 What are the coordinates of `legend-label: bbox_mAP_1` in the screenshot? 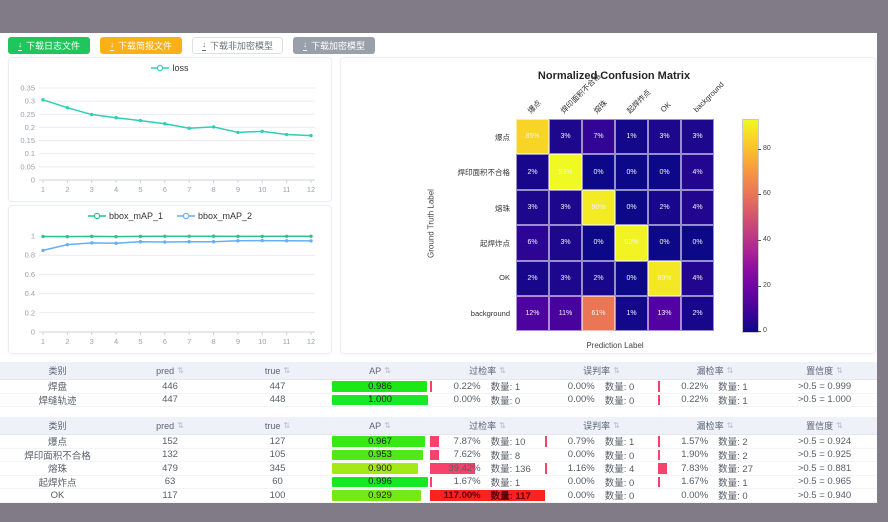 It's located at (135, 216).